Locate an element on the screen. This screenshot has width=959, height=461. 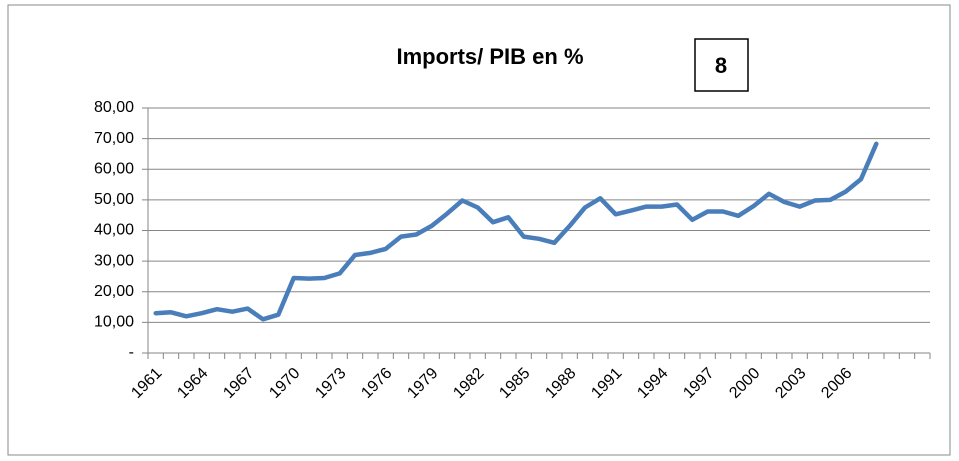
y-tick-label: 10,00 is located at coordinates (114, 322).